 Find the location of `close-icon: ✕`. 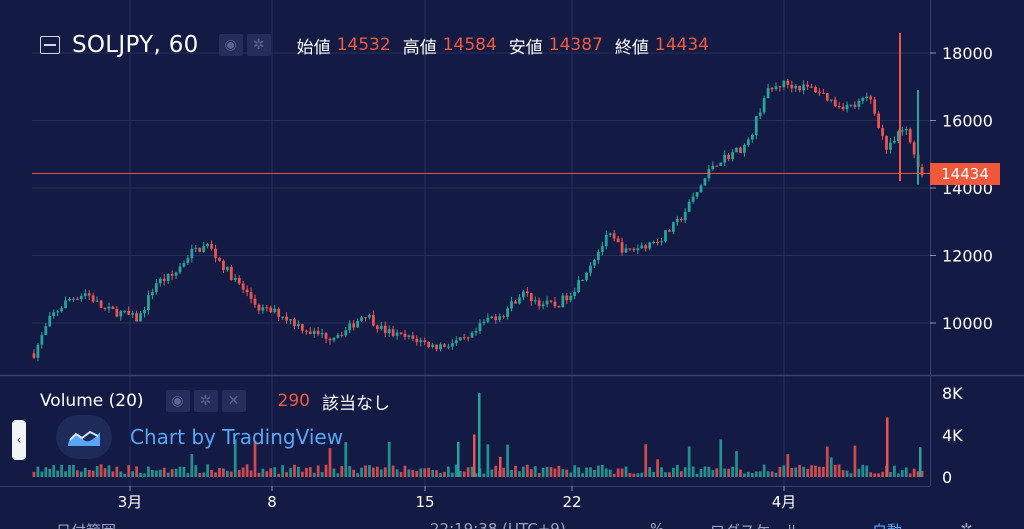

close-icon: ✕ is located at coordinates (233, 401).